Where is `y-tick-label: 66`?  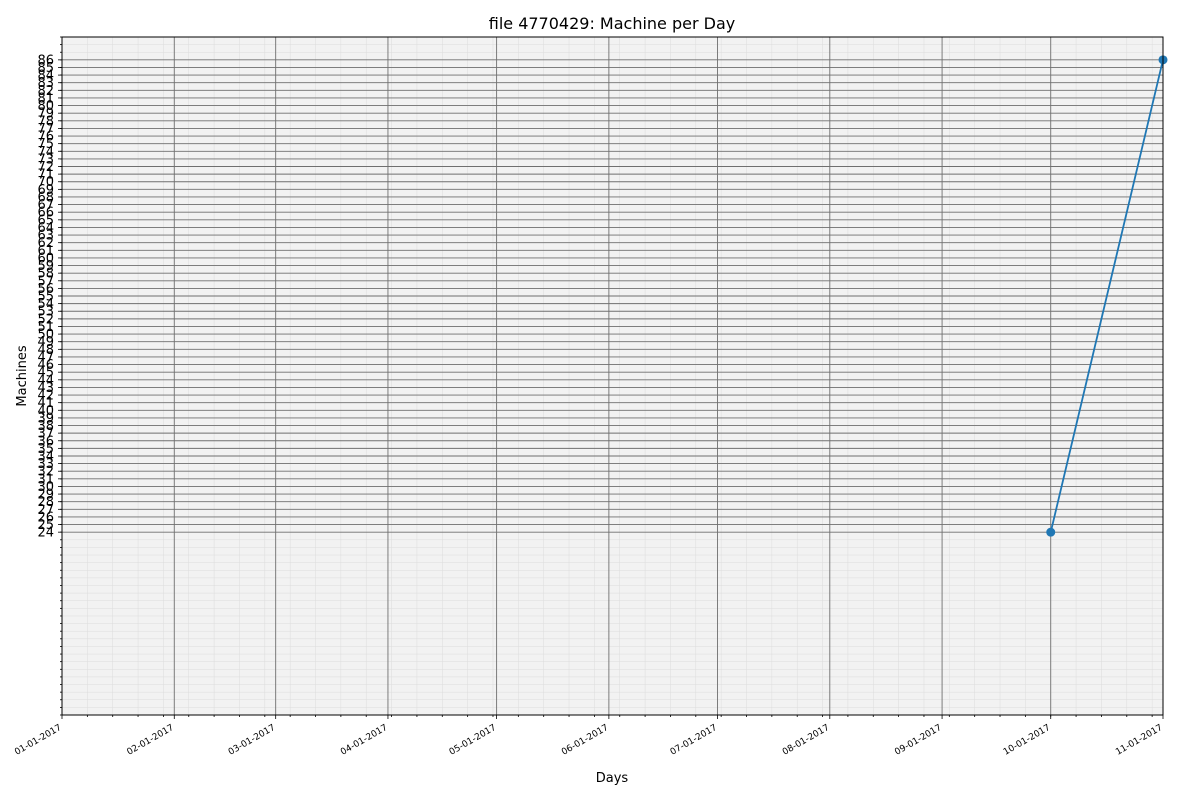
y-tick-label: 66 is located at coordinates (45, 213).